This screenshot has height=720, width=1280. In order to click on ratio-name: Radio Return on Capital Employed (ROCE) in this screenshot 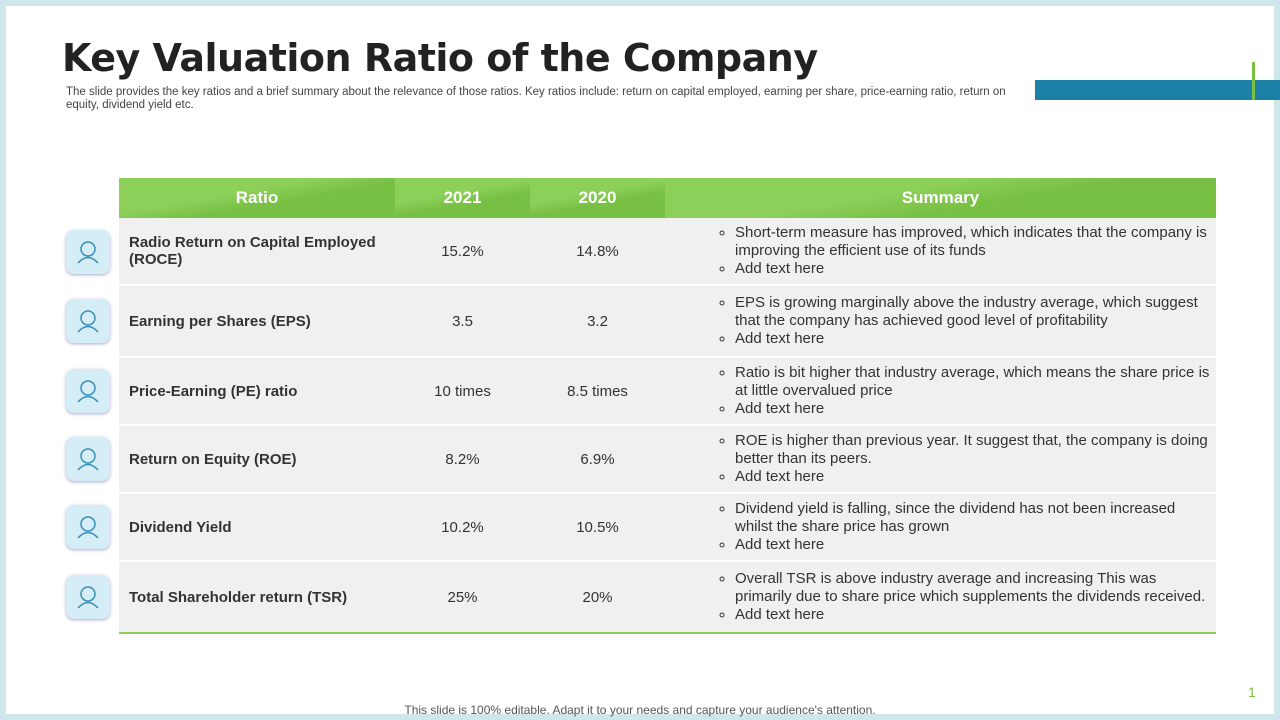, I will do `click(257, 252)`.